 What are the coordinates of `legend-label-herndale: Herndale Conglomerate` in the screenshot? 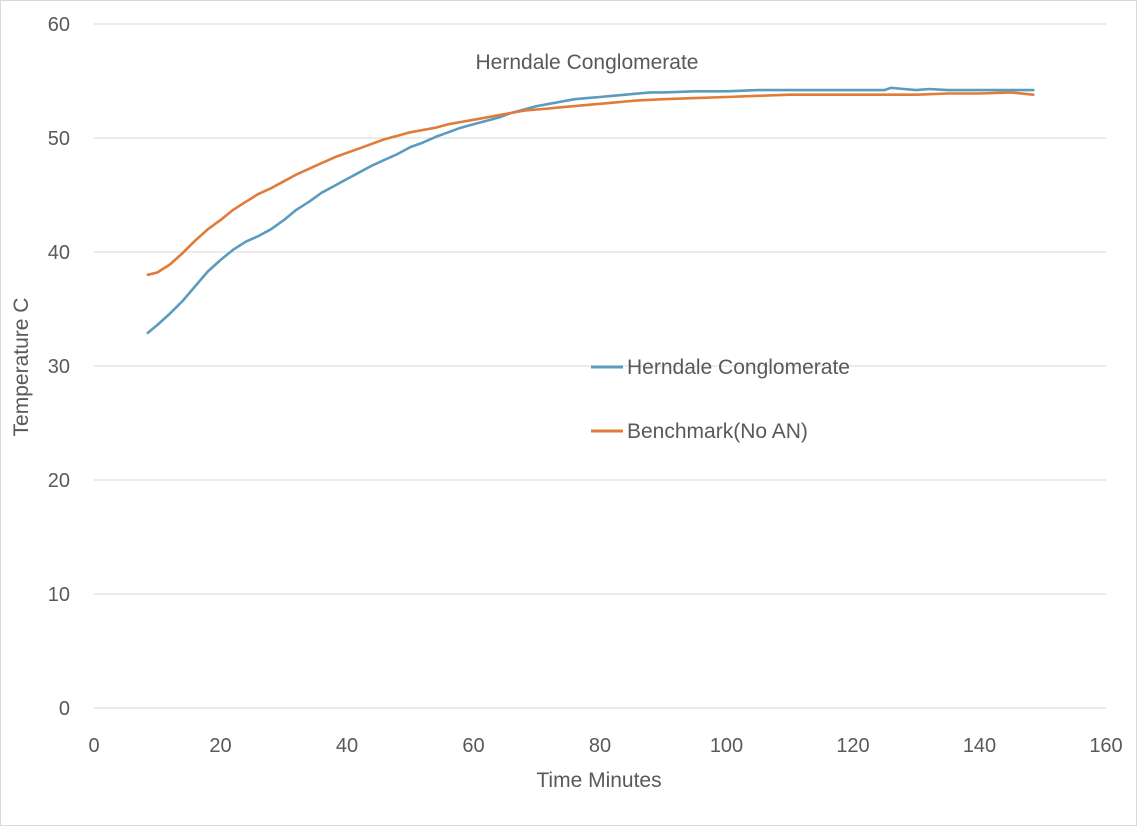 It's located at (738, 367).